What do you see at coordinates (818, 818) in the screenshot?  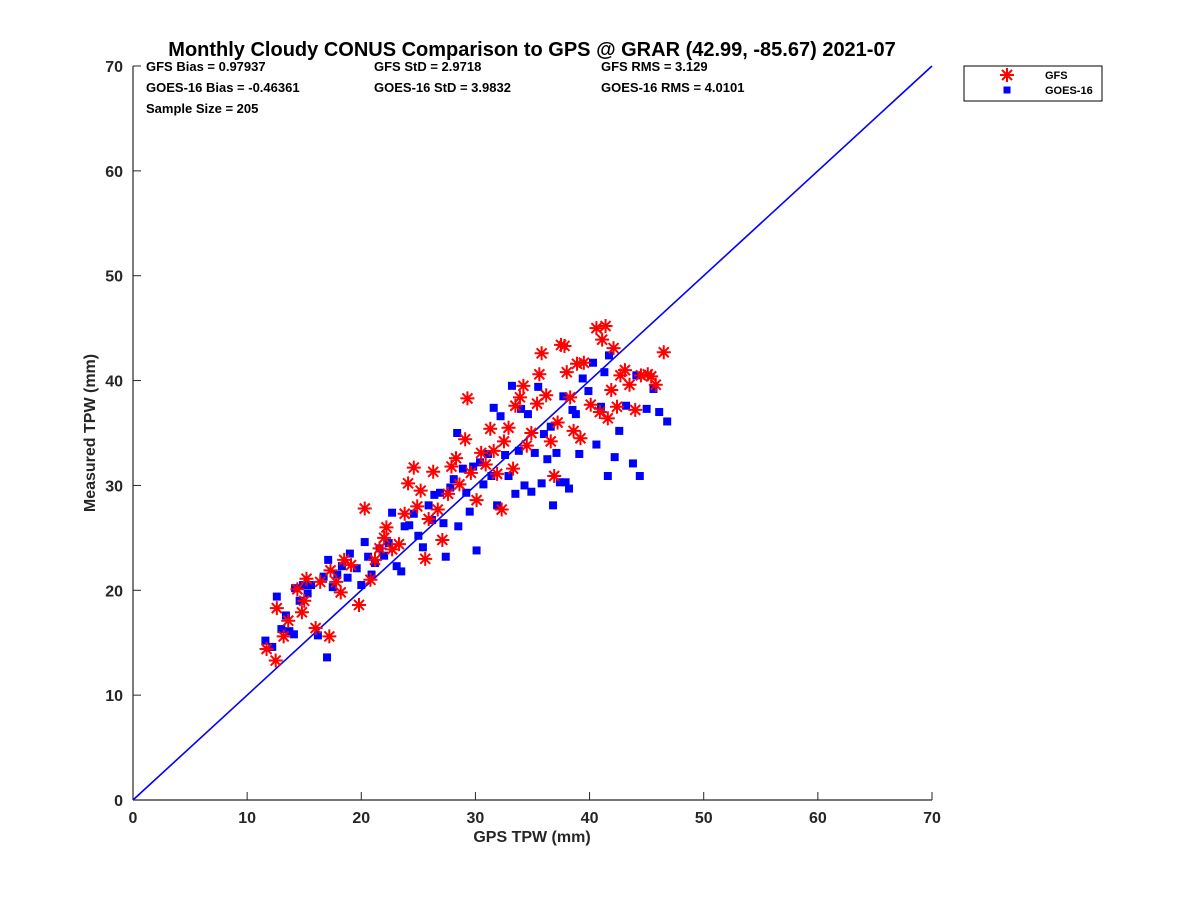 I see `x-tick-label: 60` at bounding box center [818, 818].